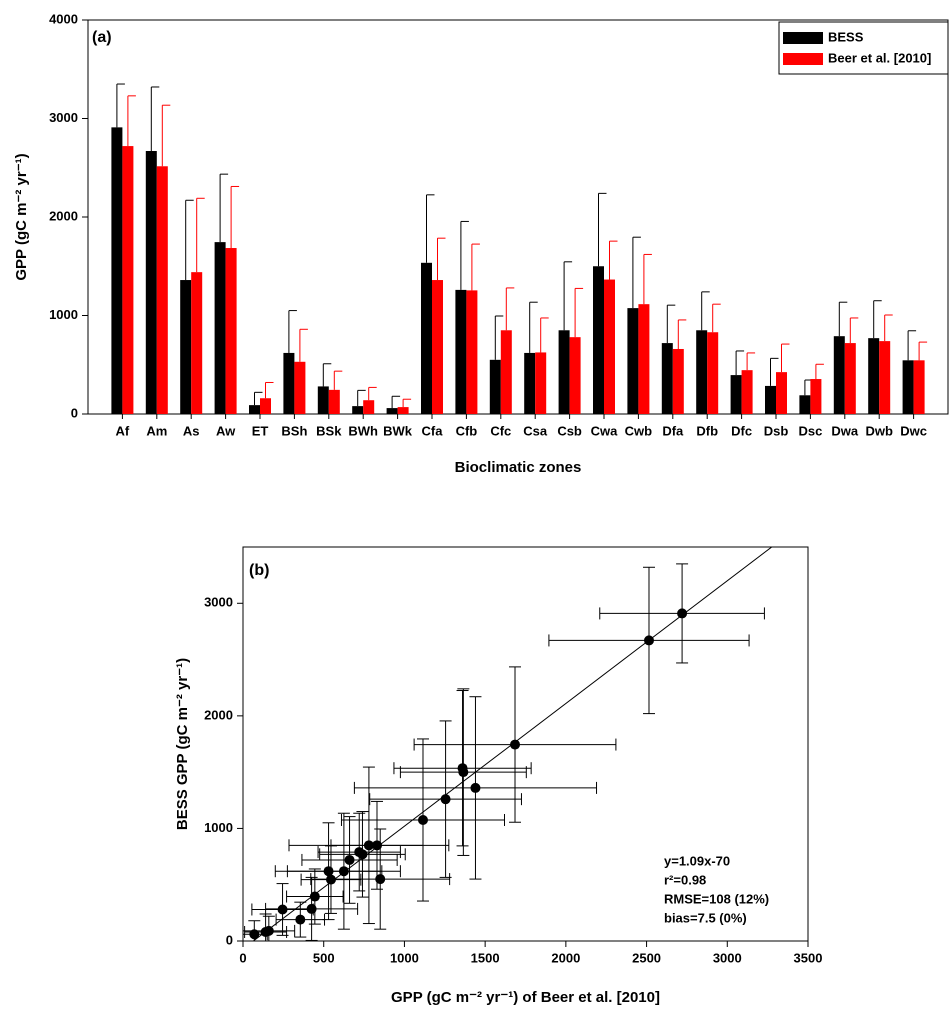 Image resolution: width=951 pixels, height=1011 pixels. I want to click on x-tick-label: 3000, so click(727, 957).